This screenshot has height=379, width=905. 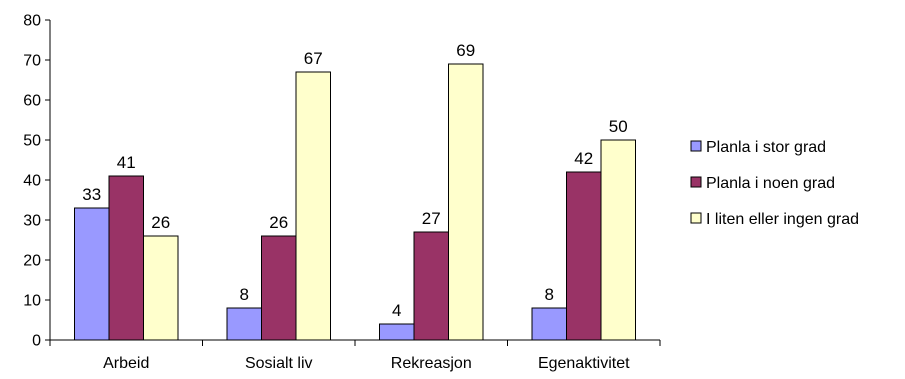 I want to click on y-axis: 0 10 20 30 40 50 60 70 80, so click(x=37, y=181).